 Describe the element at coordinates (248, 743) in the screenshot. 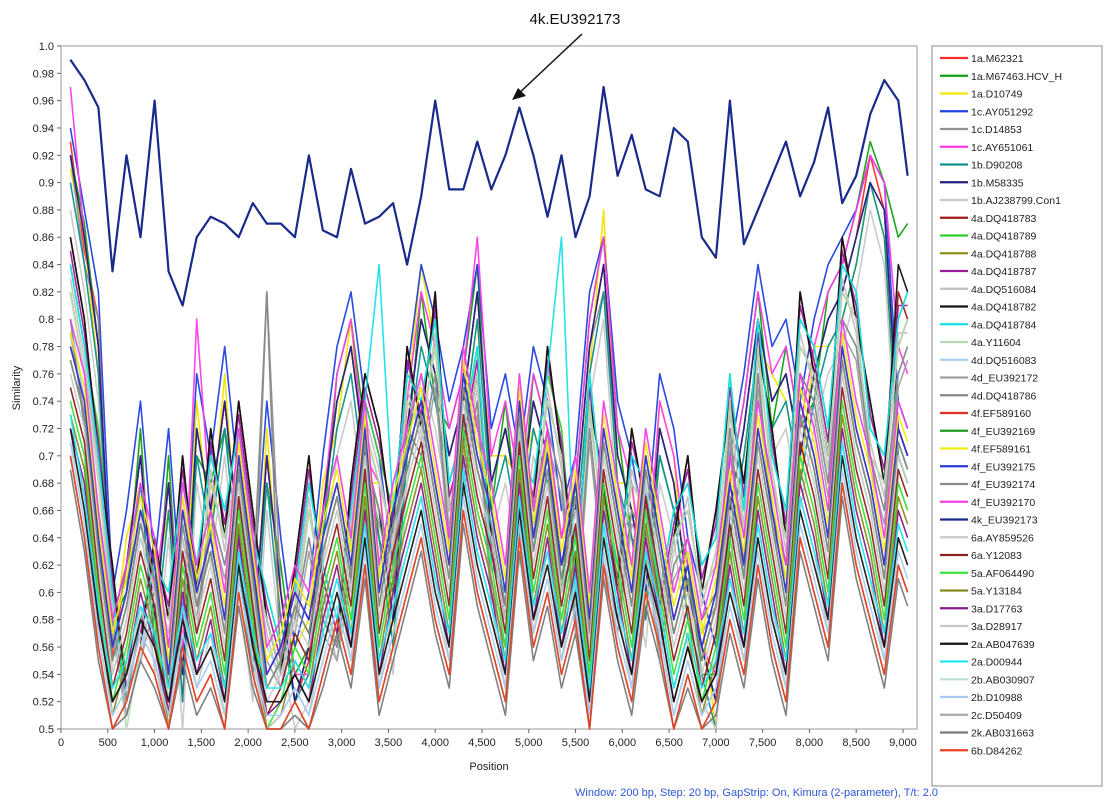

I see `x-tick-label: 2,000` at that location.